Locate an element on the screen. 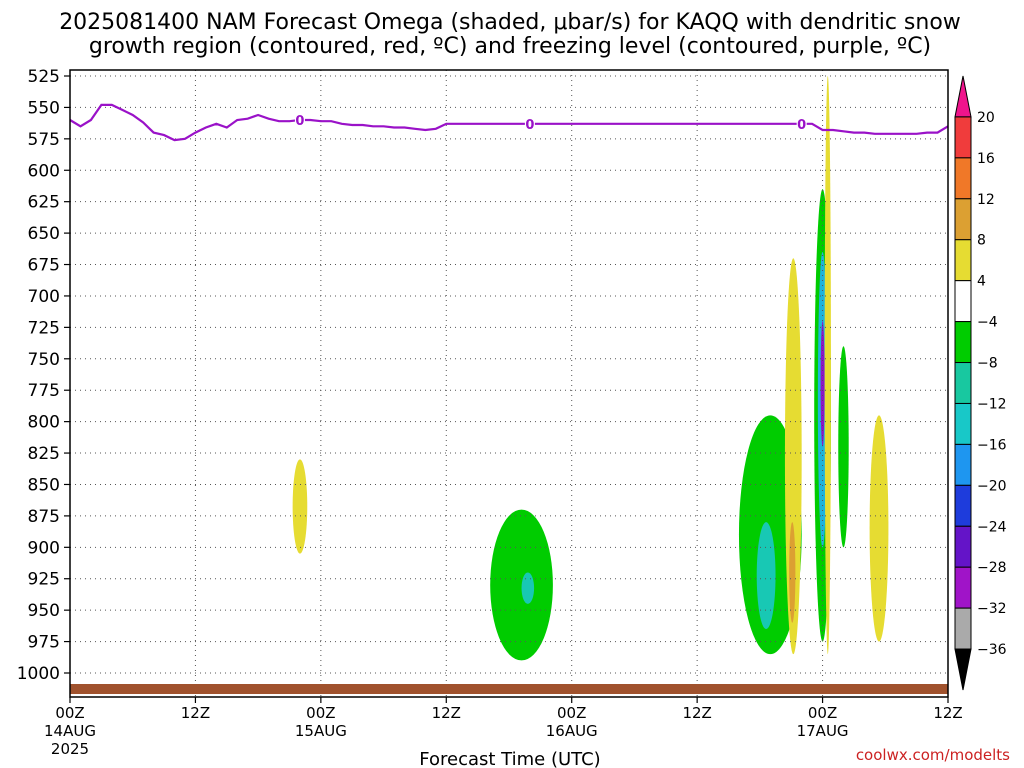  y-tick-label-925: 925 is located at coordinates (44, 580).